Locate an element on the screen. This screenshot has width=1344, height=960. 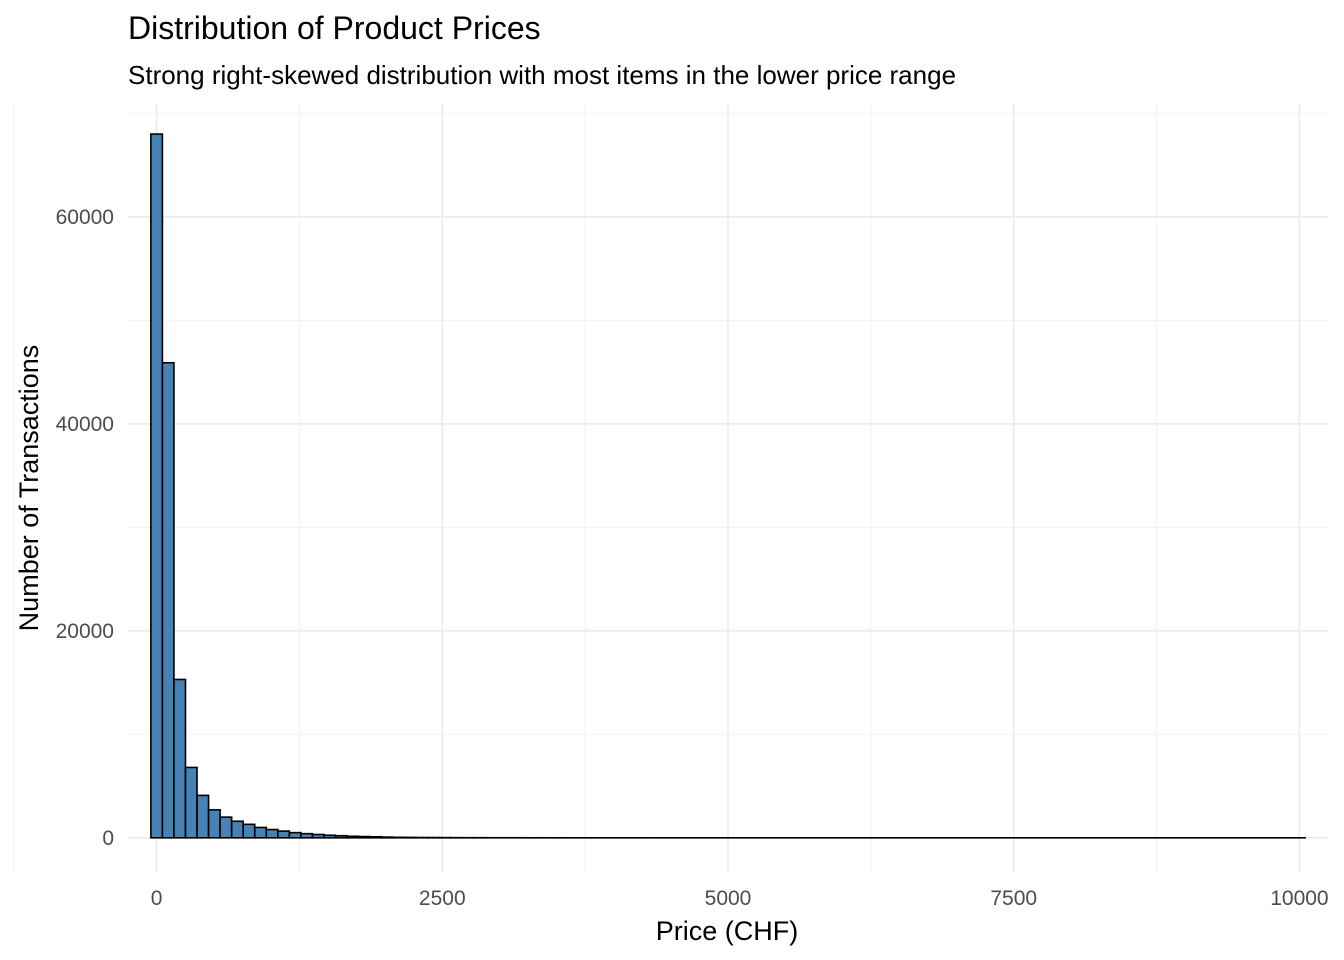
x-tick-label: 5000 is located at coordinates (728, 898).